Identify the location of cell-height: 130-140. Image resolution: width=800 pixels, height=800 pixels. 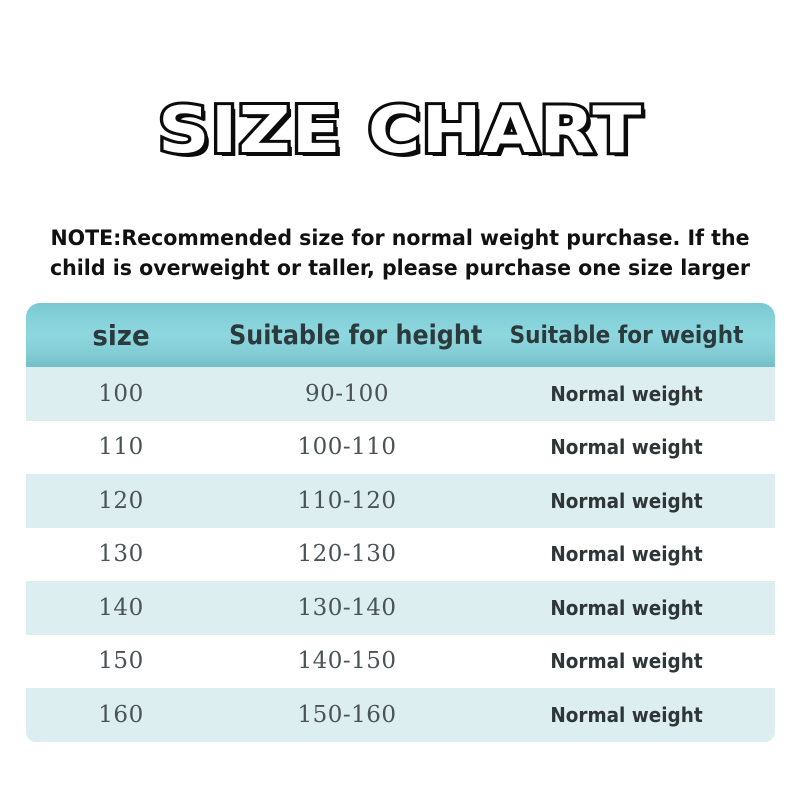
(347, 607).